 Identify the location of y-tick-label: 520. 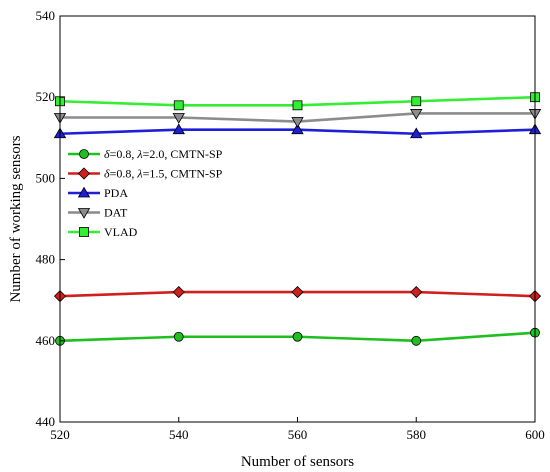
(46, 96).